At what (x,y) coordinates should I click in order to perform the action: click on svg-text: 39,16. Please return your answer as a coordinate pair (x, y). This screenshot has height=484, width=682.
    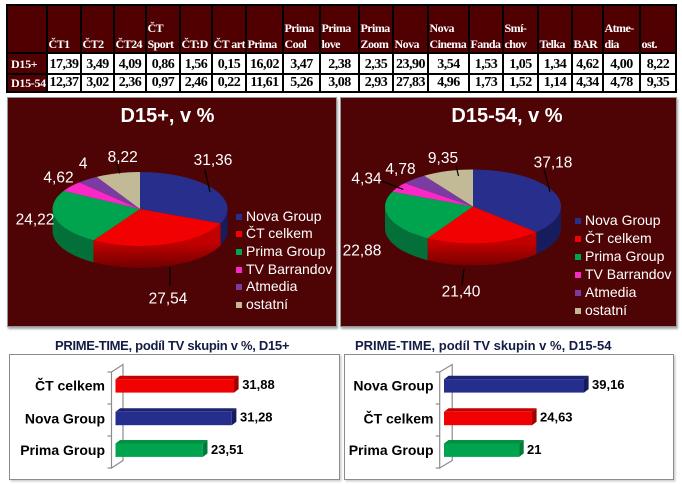
    Looking at the image, I should click on (608, 384).